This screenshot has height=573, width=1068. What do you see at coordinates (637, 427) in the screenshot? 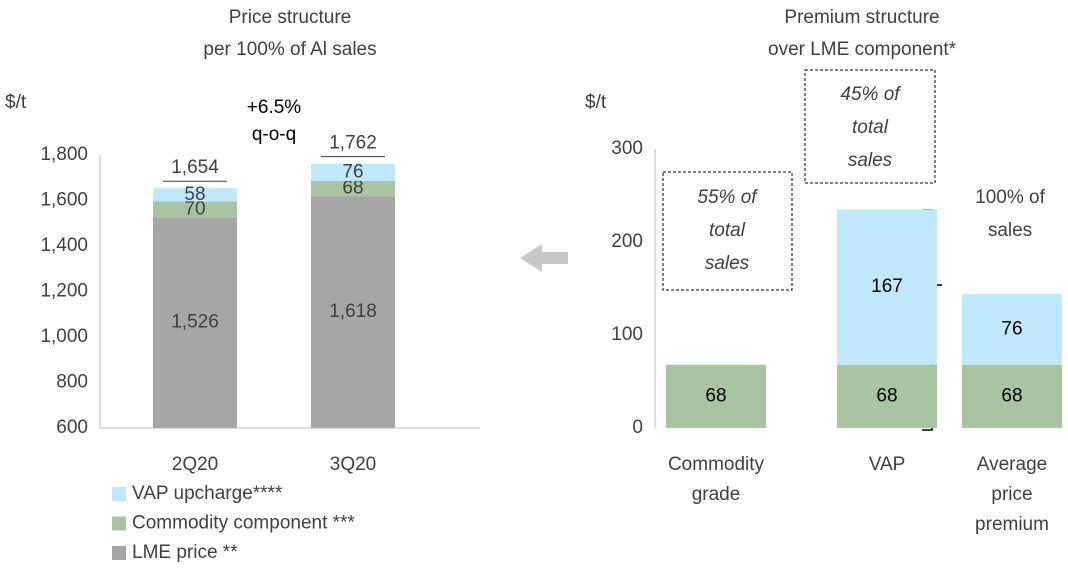
I see `y-tick-label: 0` at bounding box center [637, 427].